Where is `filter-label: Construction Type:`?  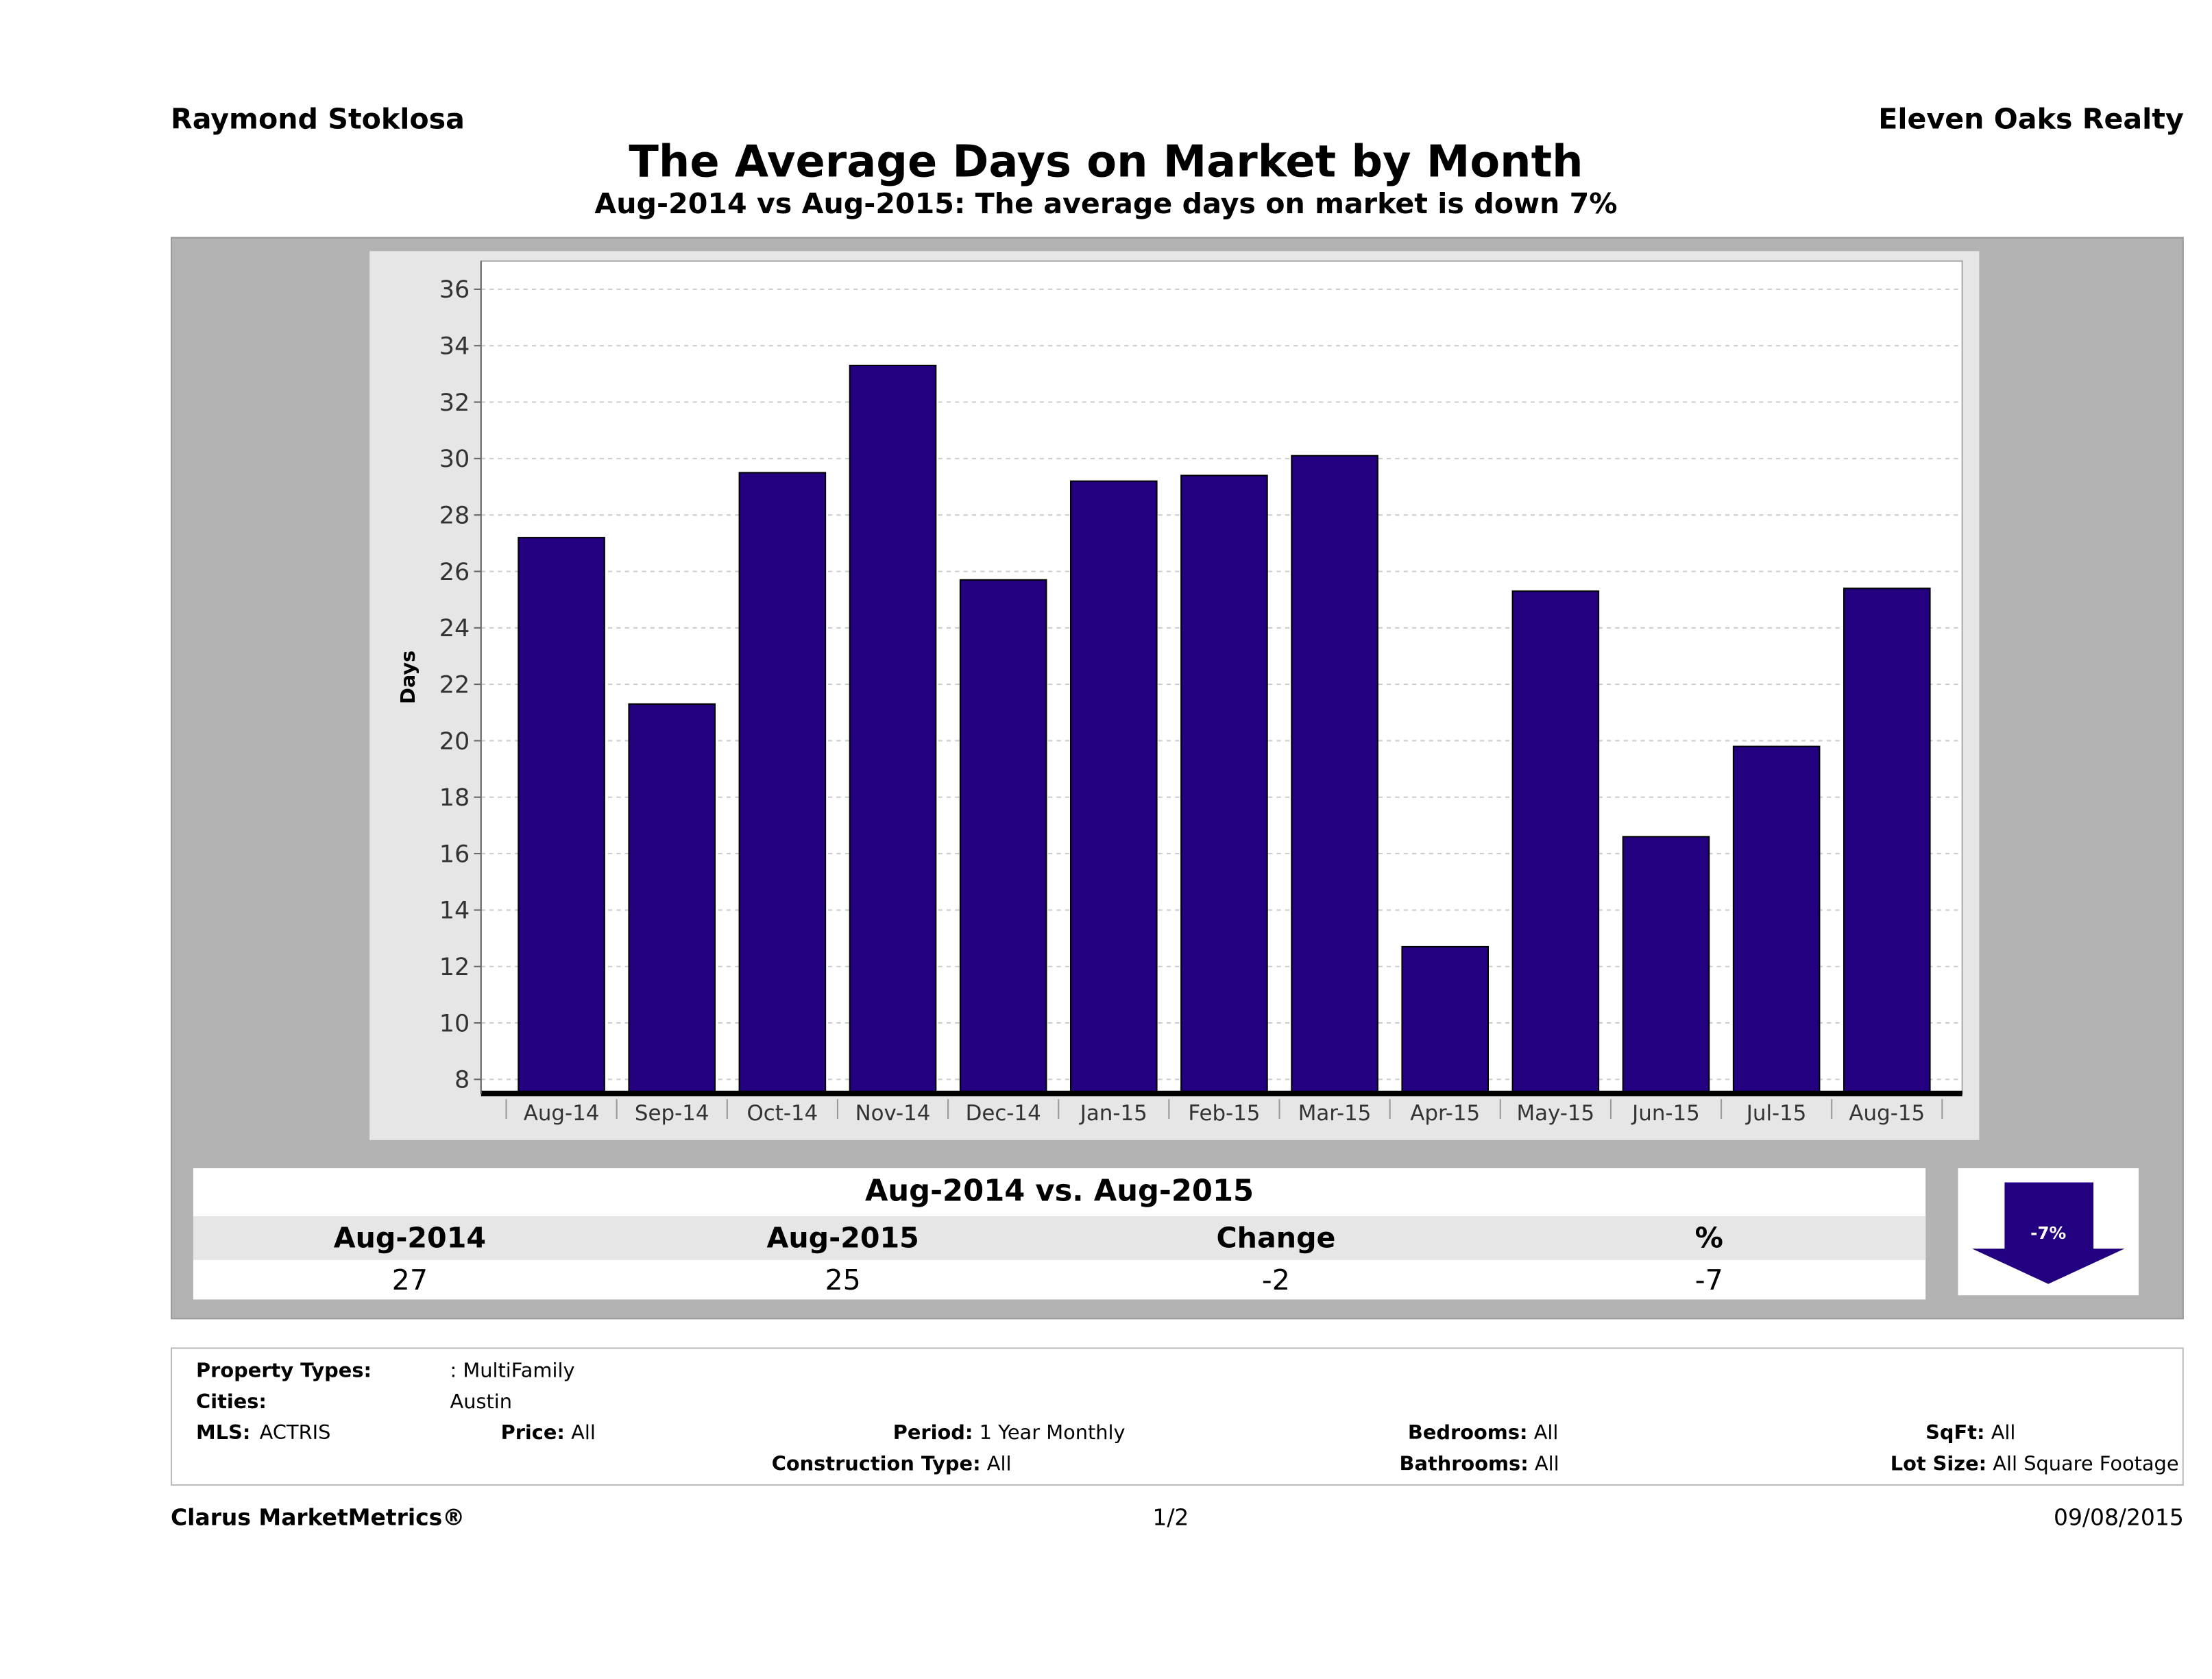
filter-label: Construction Type: is located at coordinates (876, 1464).